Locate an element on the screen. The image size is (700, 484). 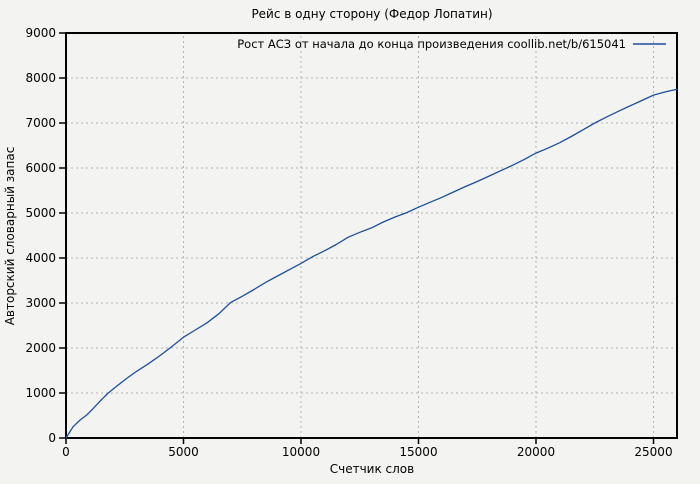
y-tick-label: 9000 is located at coordinates (40, 33).